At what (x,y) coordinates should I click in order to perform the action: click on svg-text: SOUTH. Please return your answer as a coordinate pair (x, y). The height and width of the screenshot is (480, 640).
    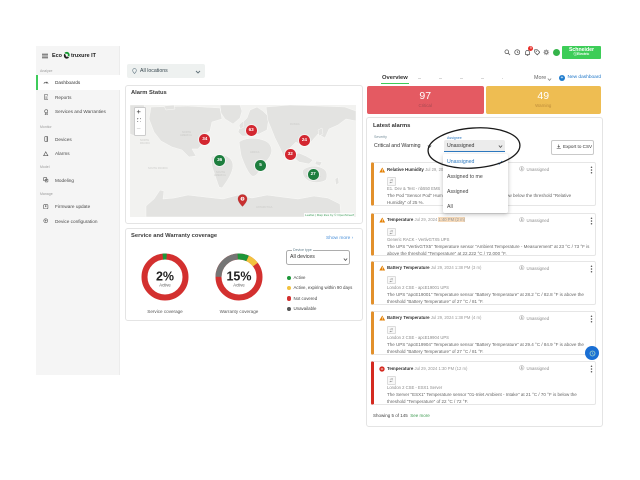
    Looking at the image, I should click on (220, 172).